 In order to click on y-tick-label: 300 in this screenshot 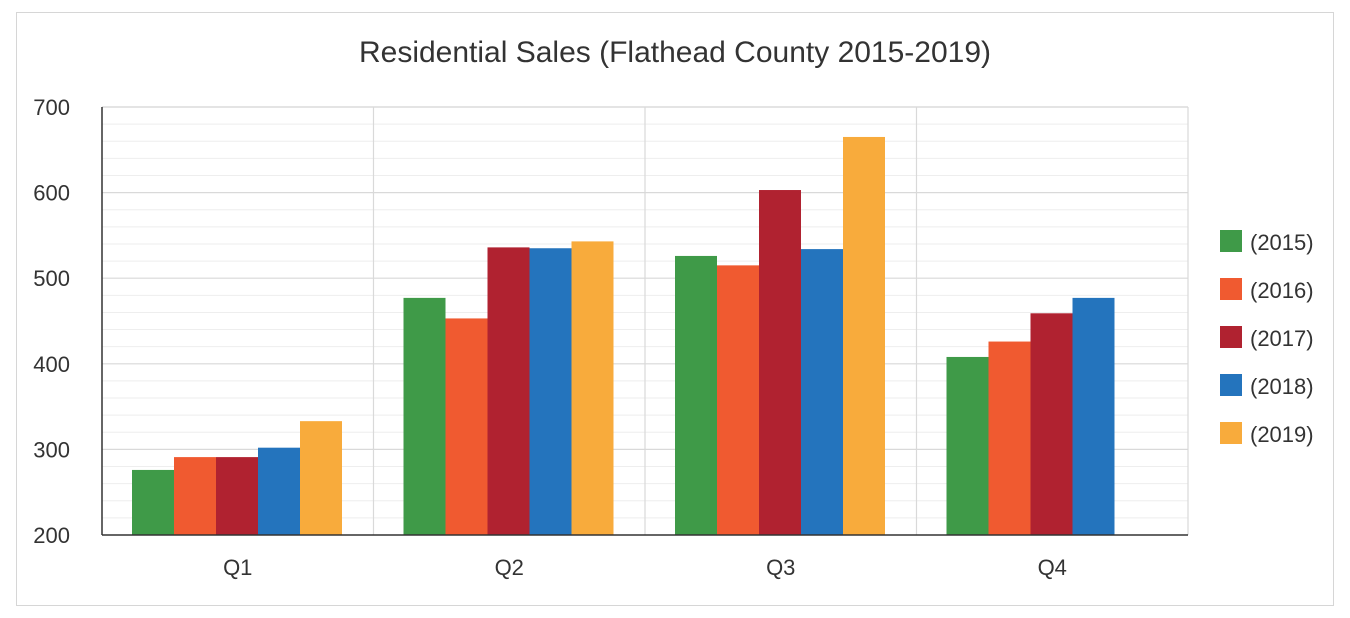, I will do `click(51, 449)`.